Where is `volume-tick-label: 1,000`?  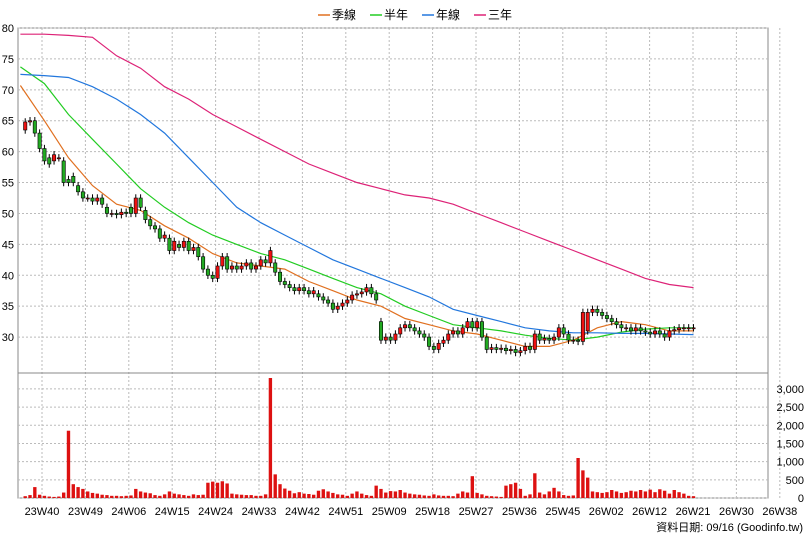 volume-tick-label: 1,000 is located at coordinates (790, 463).